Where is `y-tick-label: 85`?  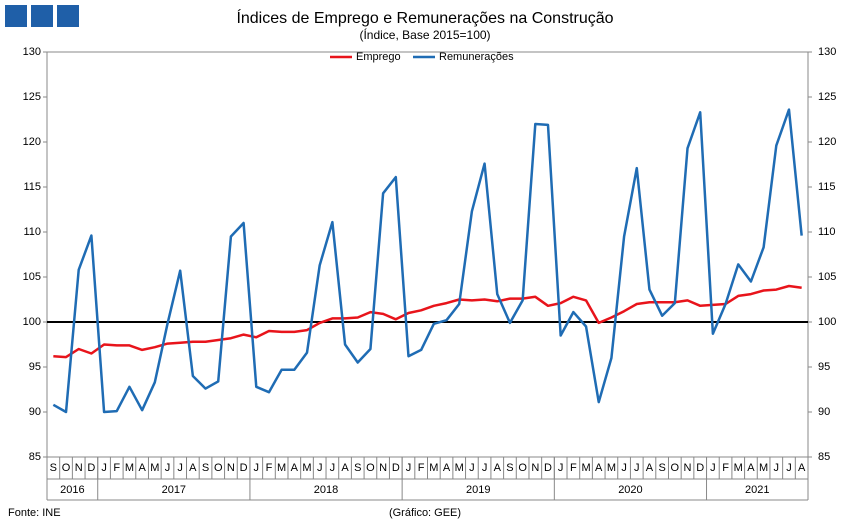 y-tick-label: 85 is located at coordinates (35, 457).